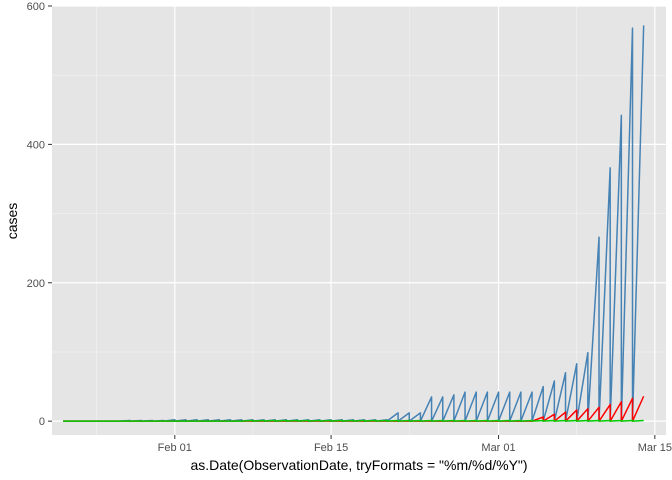 Image resolution: width=672 pixels, height=480 pixels. What do you see at coordinates (36, 284) in the screenshot?
I see `y-tick-label: 200` at bounding box center [36, 284].